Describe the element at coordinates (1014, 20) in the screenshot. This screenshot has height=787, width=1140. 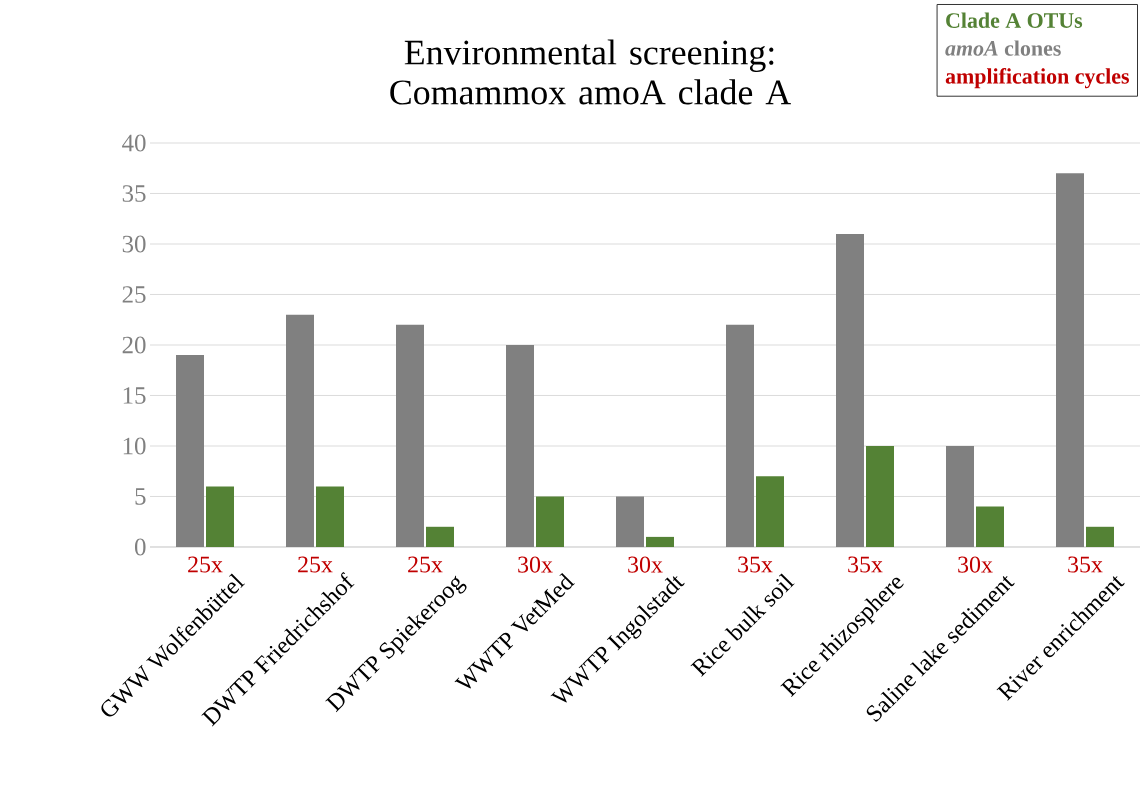
I see `text: Clade A OTUs` at that location.